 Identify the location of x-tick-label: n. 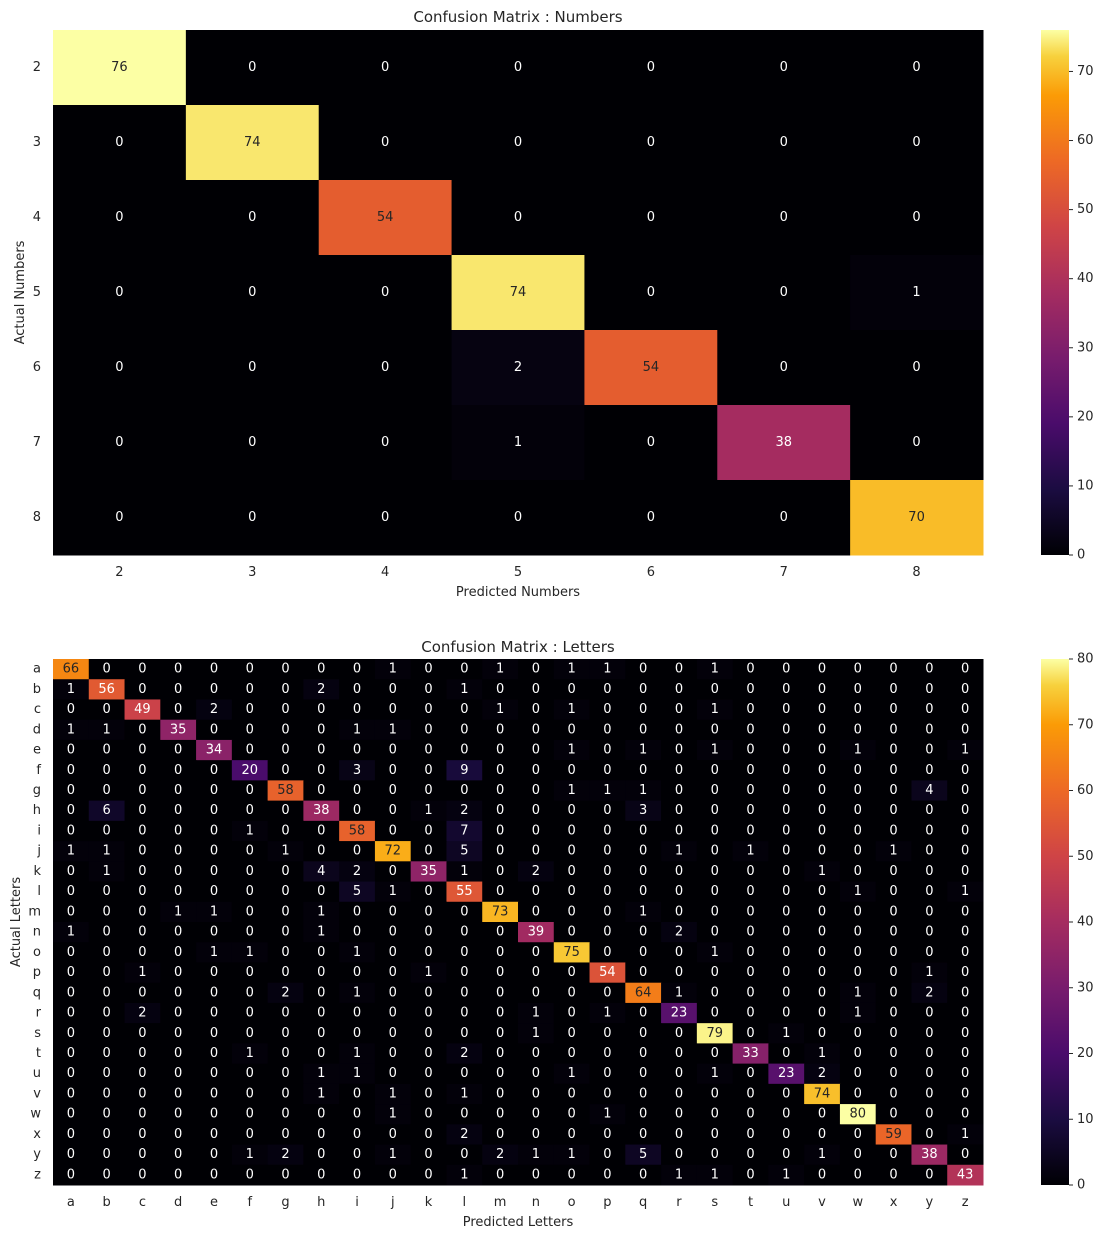
(536, 1202).